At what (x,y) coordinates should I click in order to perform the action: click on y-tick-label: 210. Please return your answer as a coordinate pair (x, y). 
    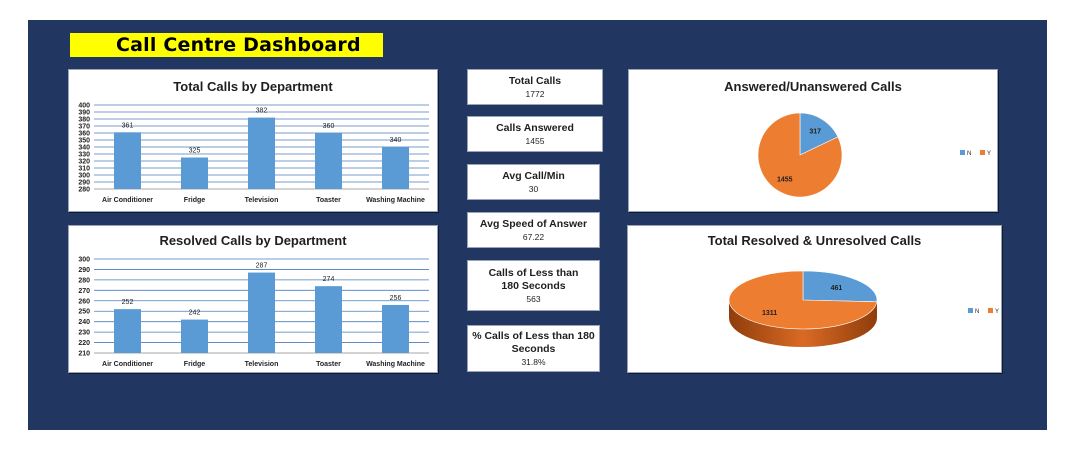
    Looking at the image, I should click on (84, 354).